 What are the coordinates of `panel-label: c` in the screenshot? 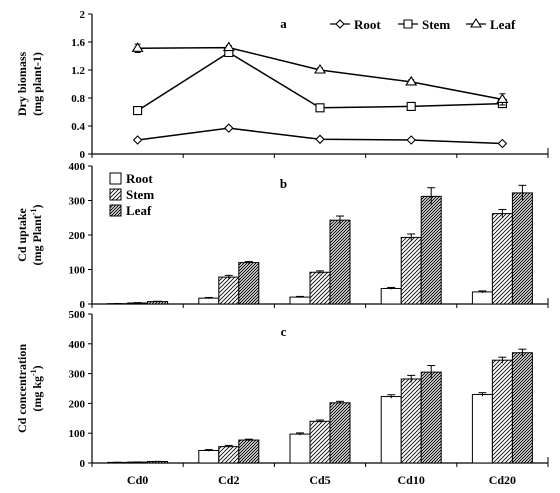 It's located at (284, 331).